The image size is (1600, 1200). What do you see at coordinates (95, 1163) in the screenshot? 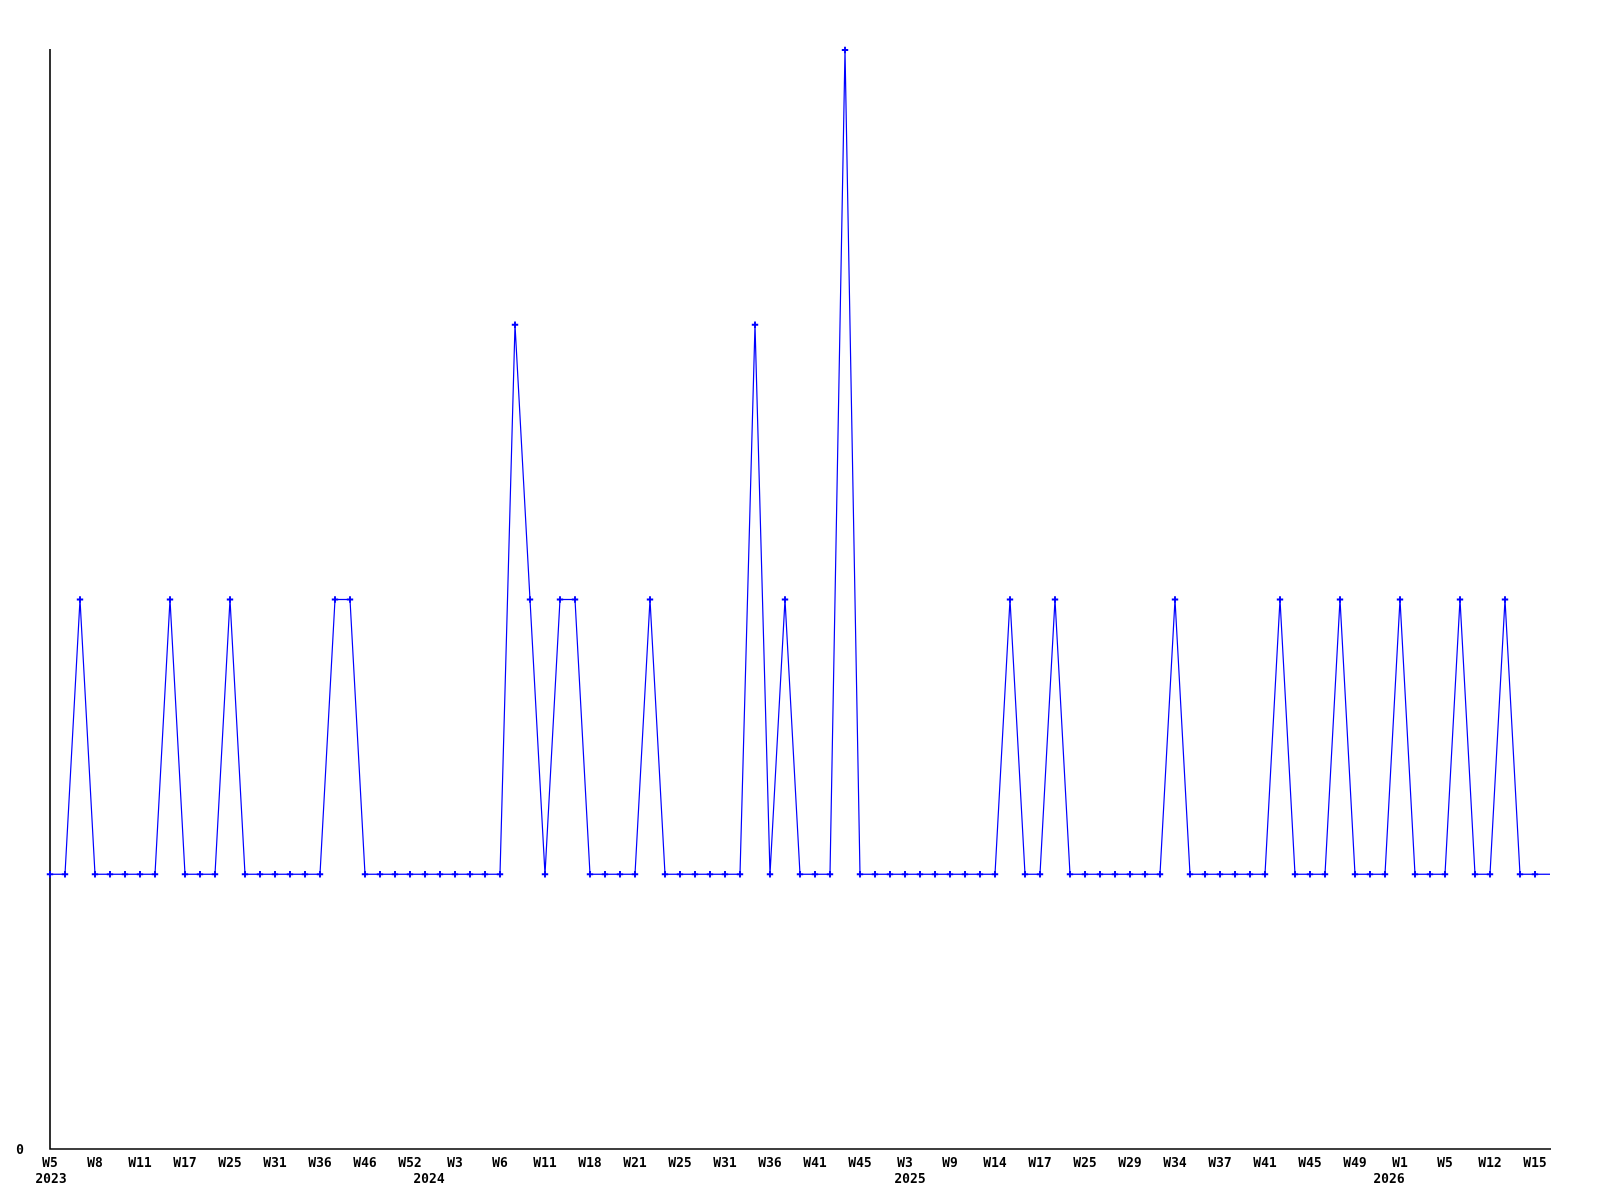
I see `x-tick-label: W8` at bounding box center [95, 1163].